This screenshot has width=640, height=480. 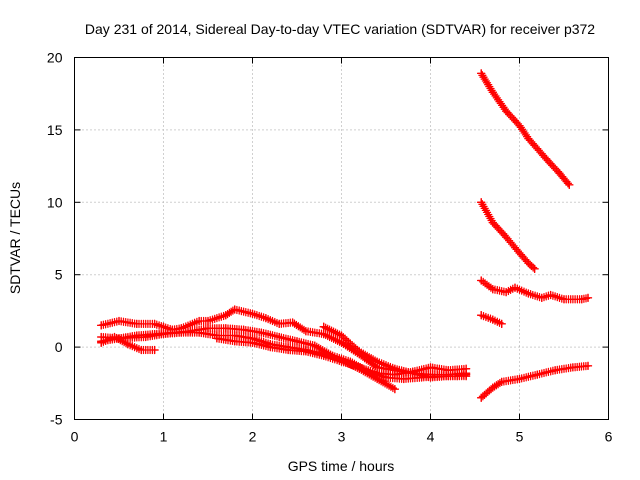 I want to click on y-tick-label: 10, so click(x=55, y=202).